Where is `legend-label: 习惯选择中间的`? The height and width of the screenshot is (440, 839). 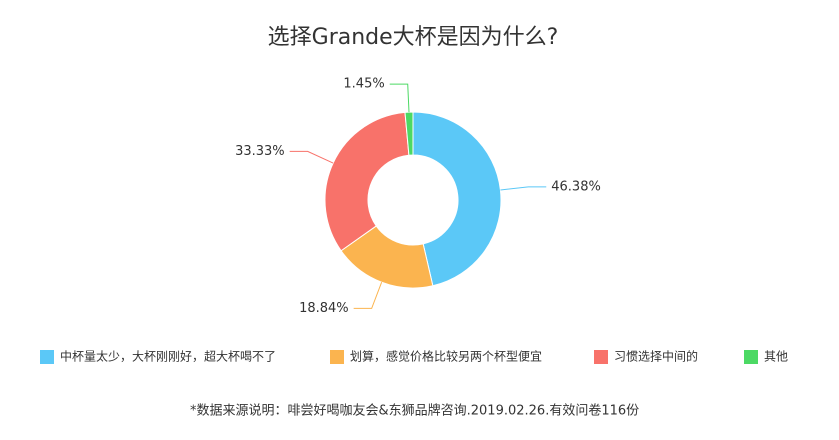 legend-label: 习惯选择中间的 is located at coordinates (656, 356).